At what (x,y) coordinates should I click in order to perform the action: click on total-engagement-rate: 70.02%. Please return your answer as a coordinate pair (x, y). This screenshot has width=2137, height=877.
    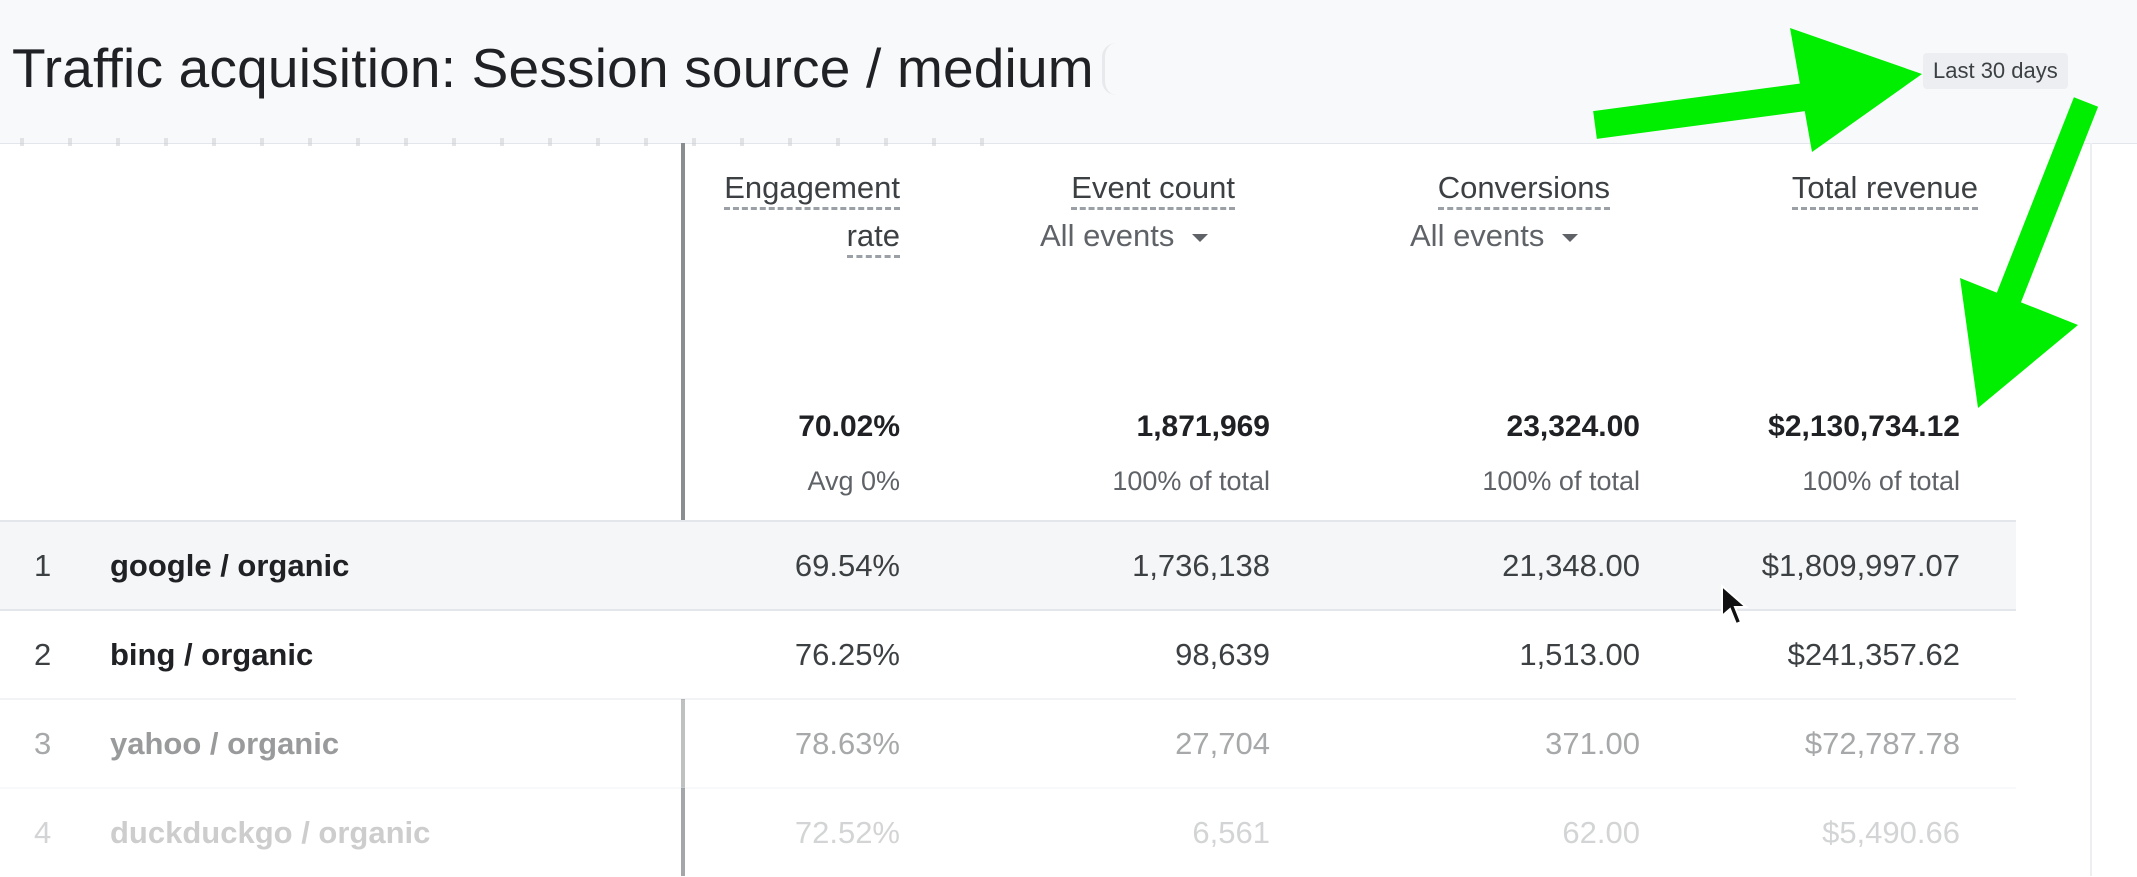
    Looking at the image, I should click on (849, 426).